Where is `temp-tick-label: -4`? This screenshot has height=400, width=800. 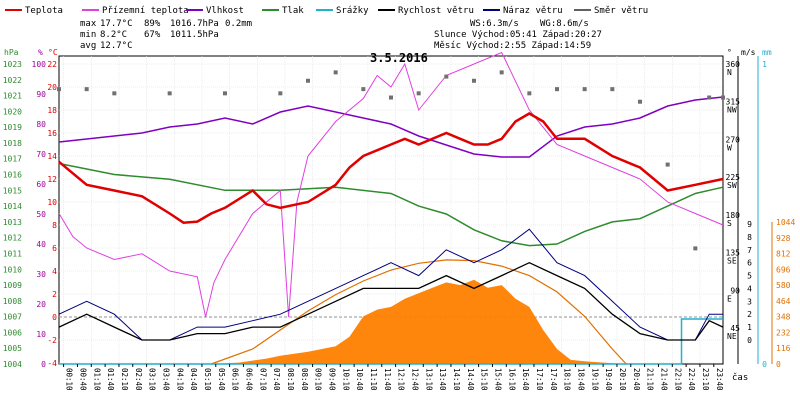 temp-tick-label: -4 is located at coordinates (52, 363).